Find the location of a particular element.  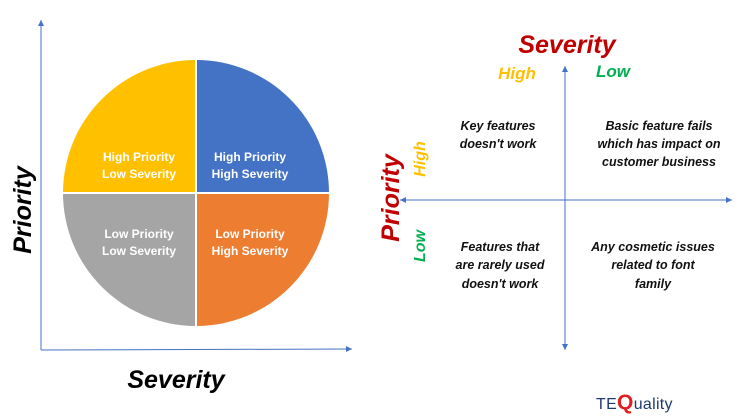

cell-hh-line2: doesn't work is located at coordinates (499, 144).